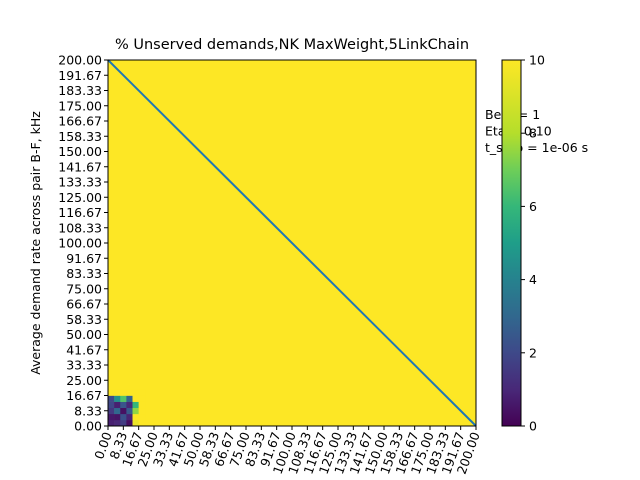  I want to click on y-tick-label: 91.67, so click(84, 258).